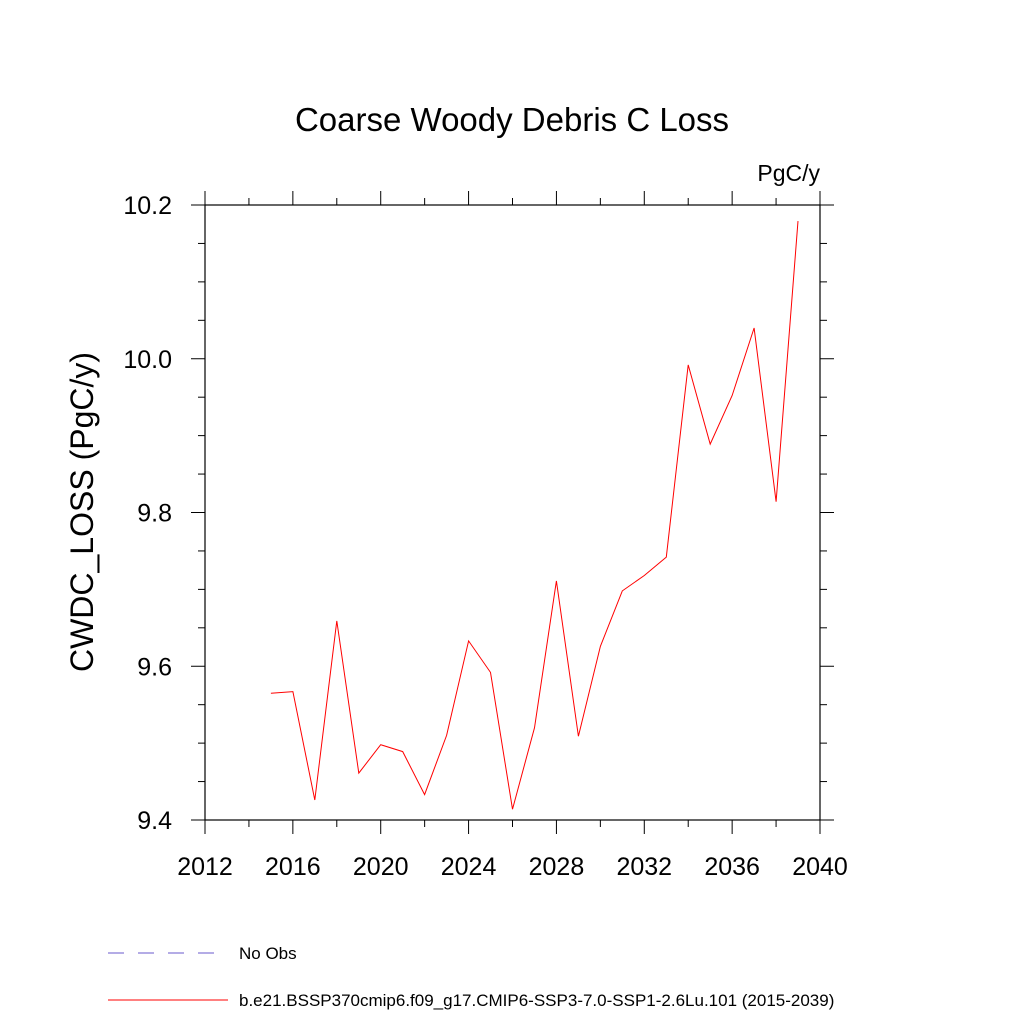 The width and height of the screenshot is (1024, 1024). What do you see at coordinates (147, 206) in the screenshot?
I see `y-tick-label: 10.2` at bounding box center [147, 206].